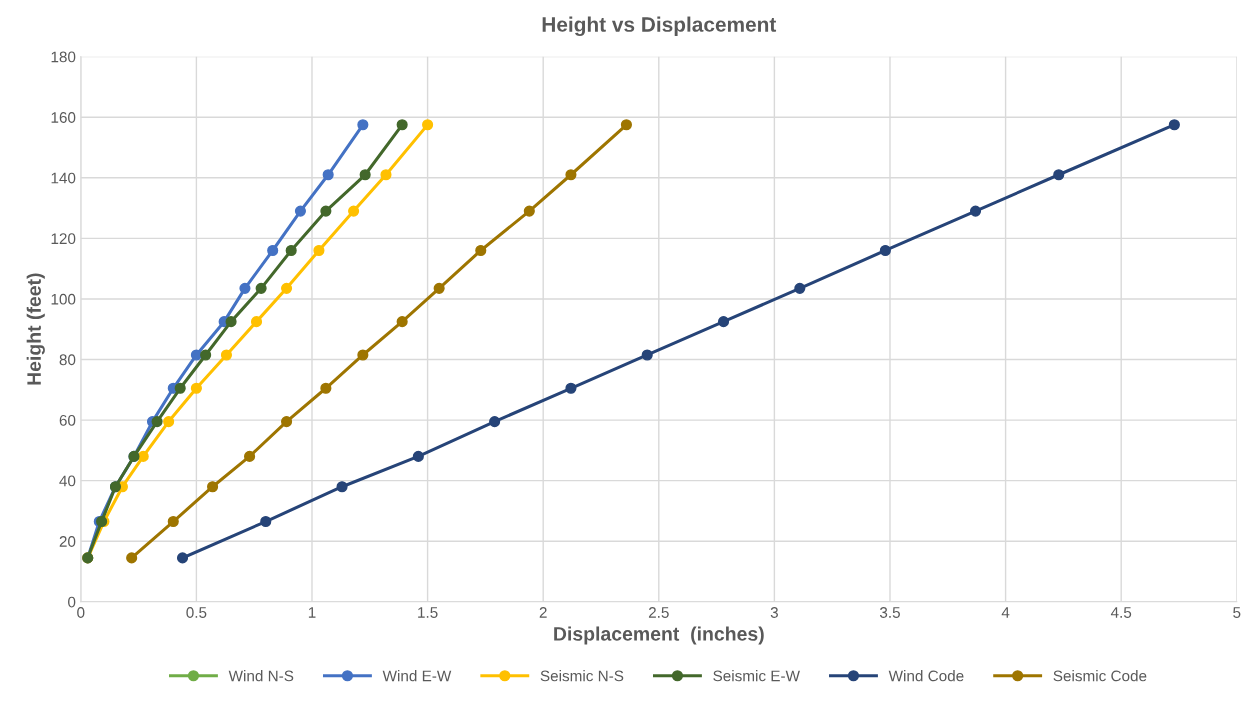 The height and width of the screenshot is (708, 1243). What do you see at coordinates (67, 541) in the screenshot?
I see `y-tick-label: 20` at bounding box center [67, 541].